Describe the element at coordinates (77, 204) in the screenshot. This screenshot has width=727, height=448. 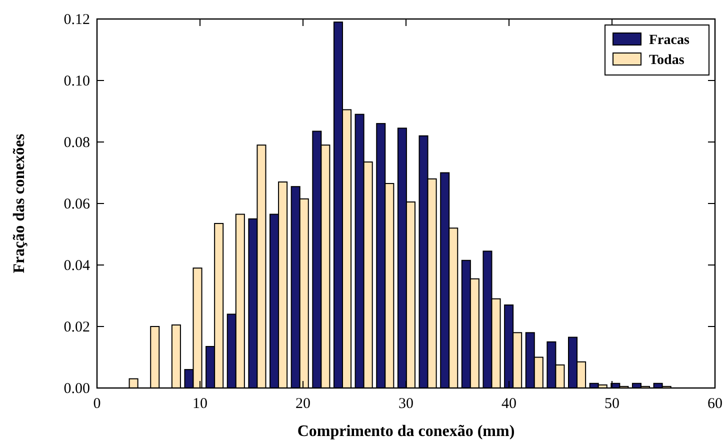
I see `y-tick-label: 0.06` at that location.